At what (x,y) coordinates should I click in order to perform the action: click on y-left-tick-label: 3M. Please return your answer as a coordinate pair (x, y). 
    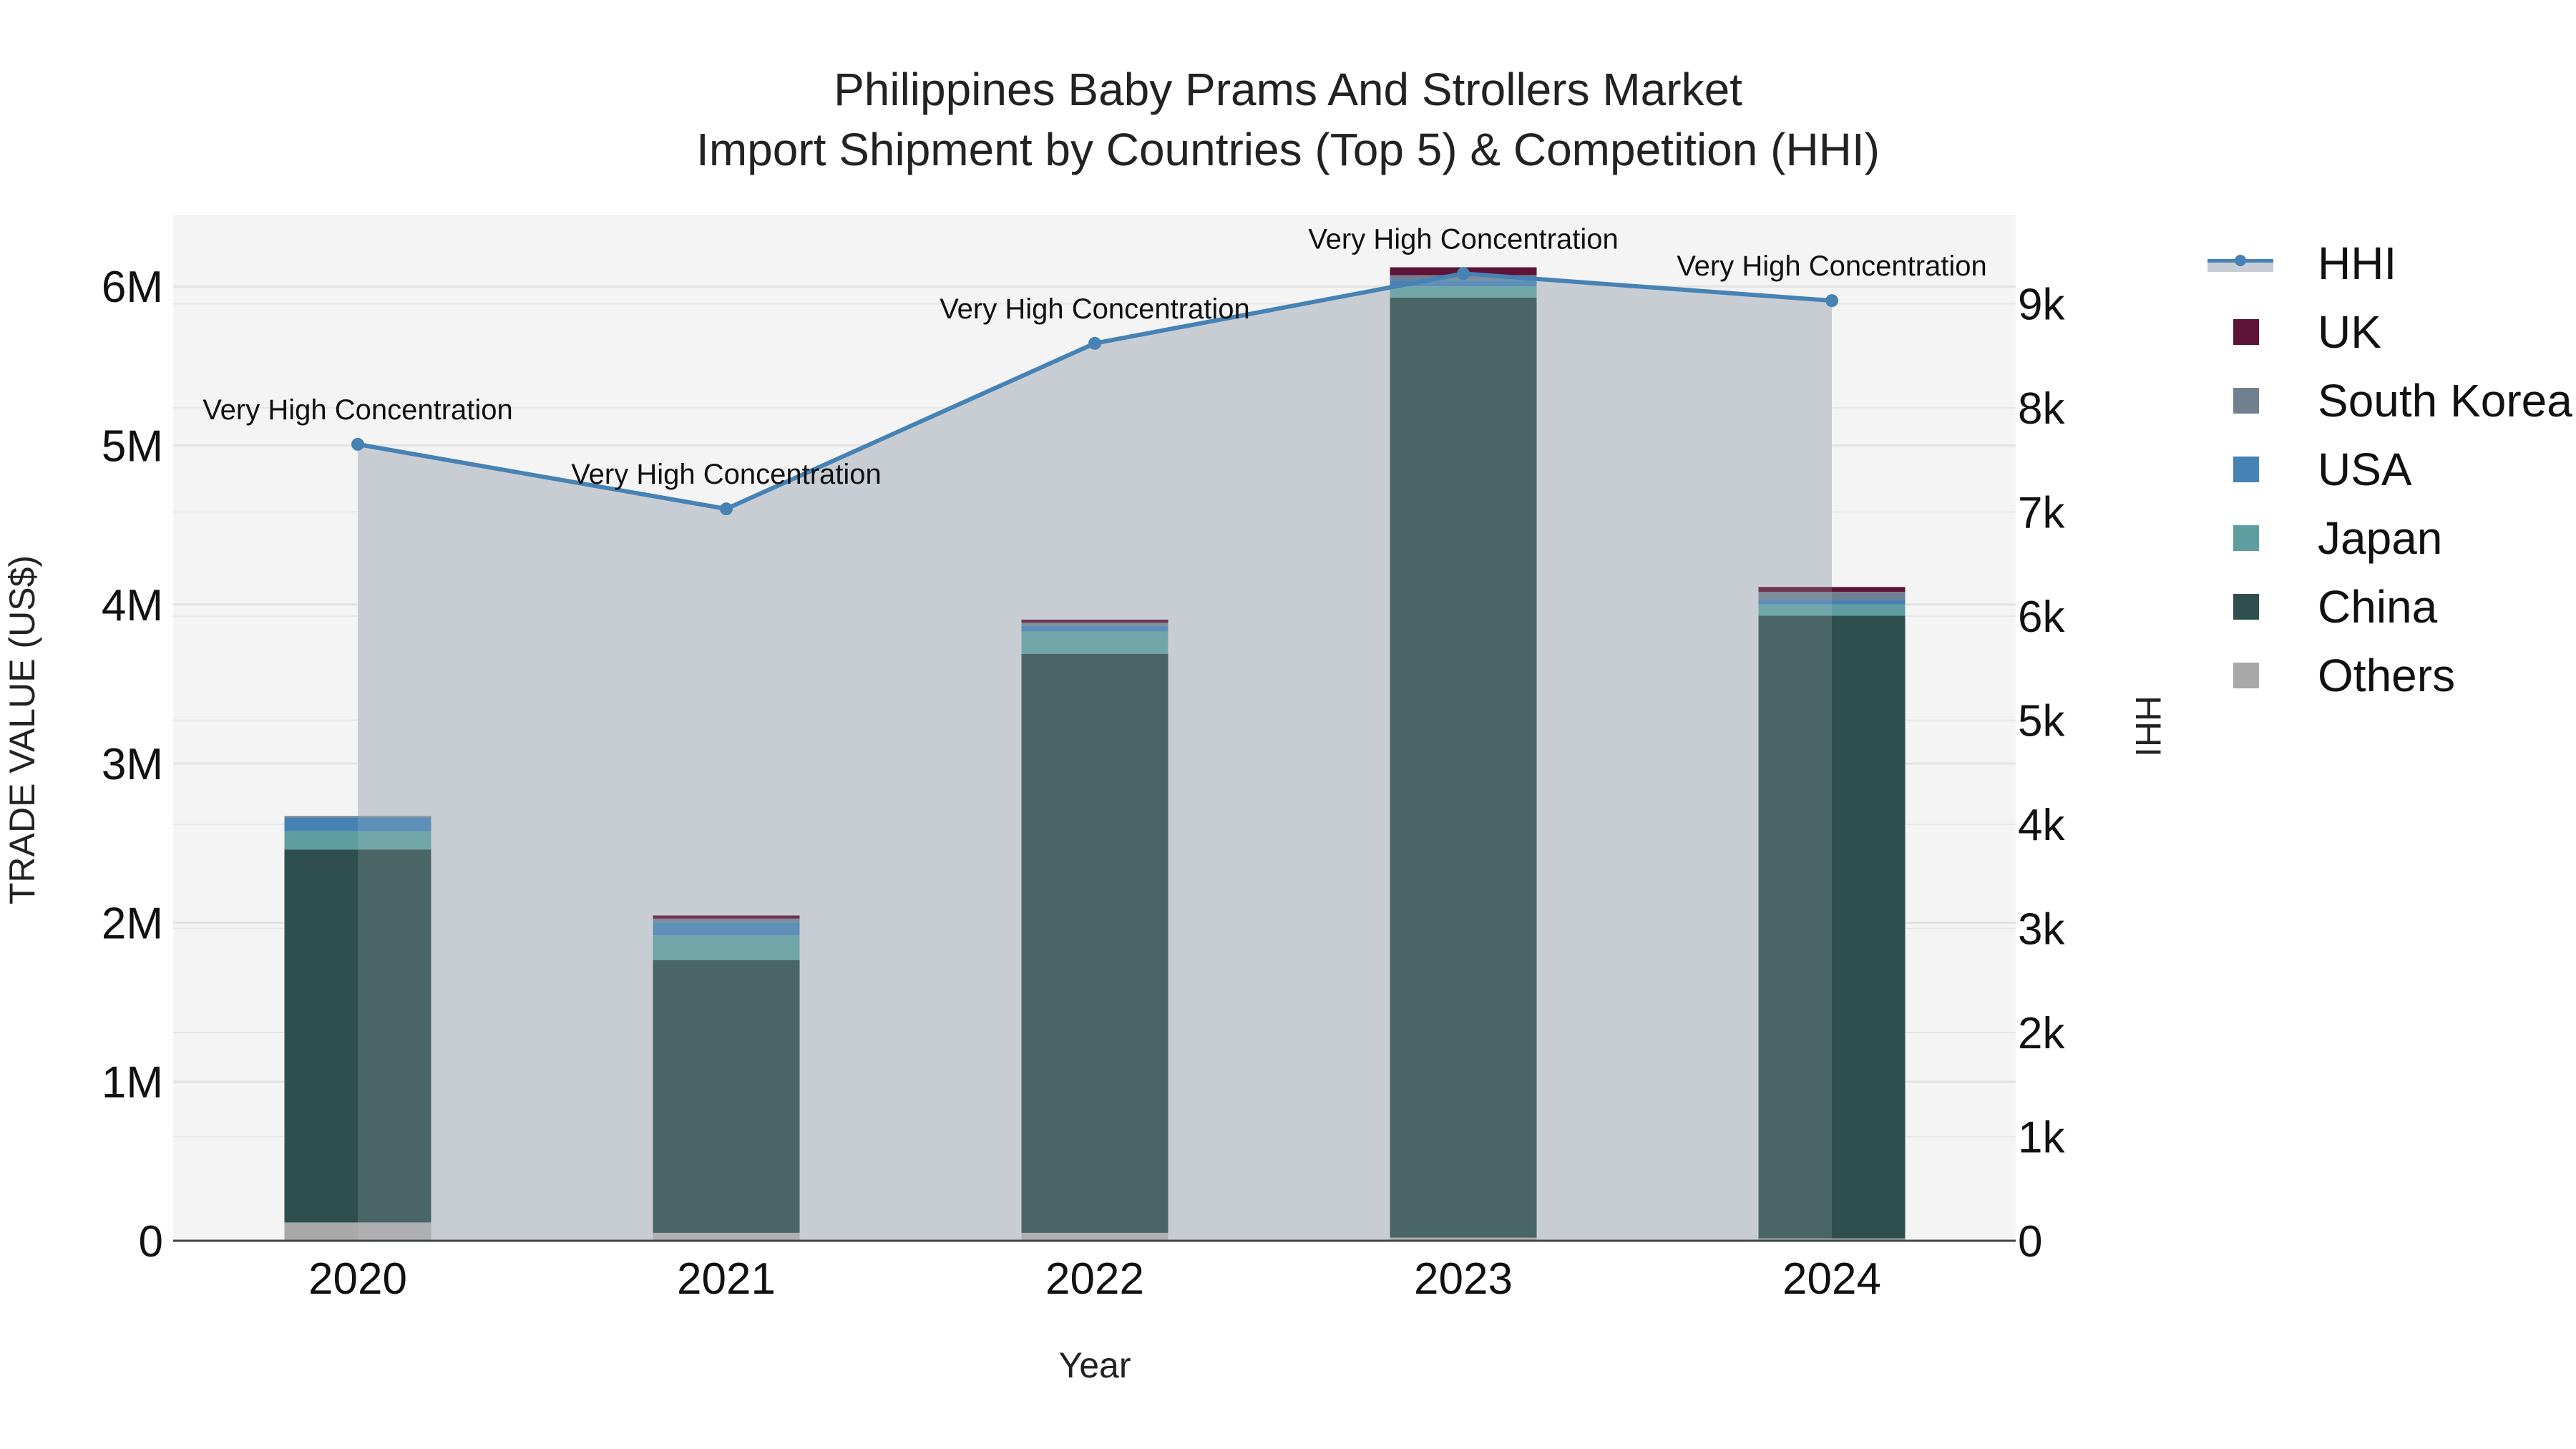
    Looking at the image, I should click on (132, 764).